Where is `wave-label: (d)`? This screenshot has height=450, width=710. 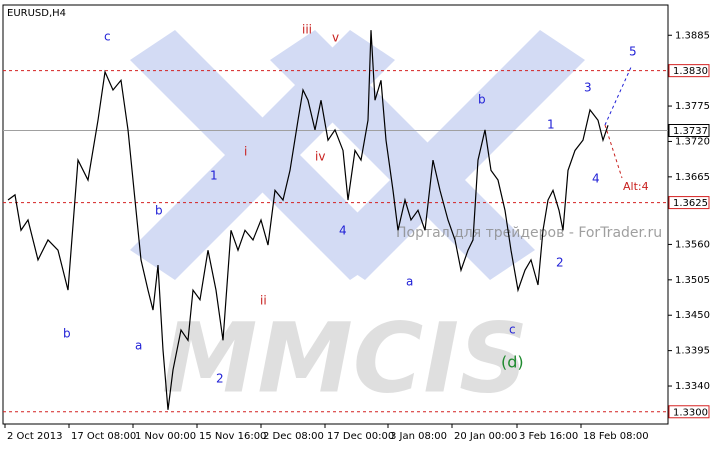
wave-label: (d) is located at coordinates (512, 362).